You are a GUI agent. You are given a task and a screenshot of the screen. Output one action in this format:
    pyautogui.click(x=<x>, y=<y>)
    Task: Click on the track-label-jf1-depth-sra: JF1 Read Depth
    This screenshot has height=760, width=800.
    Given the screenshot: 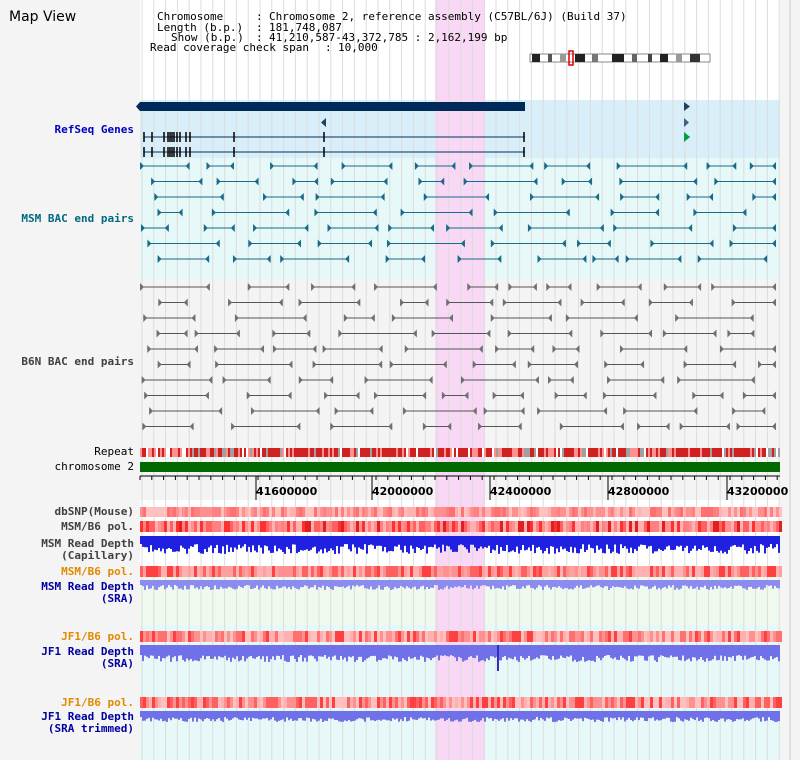 What is the action you would take?
    pyautogui.click(x=87, y=651)
    